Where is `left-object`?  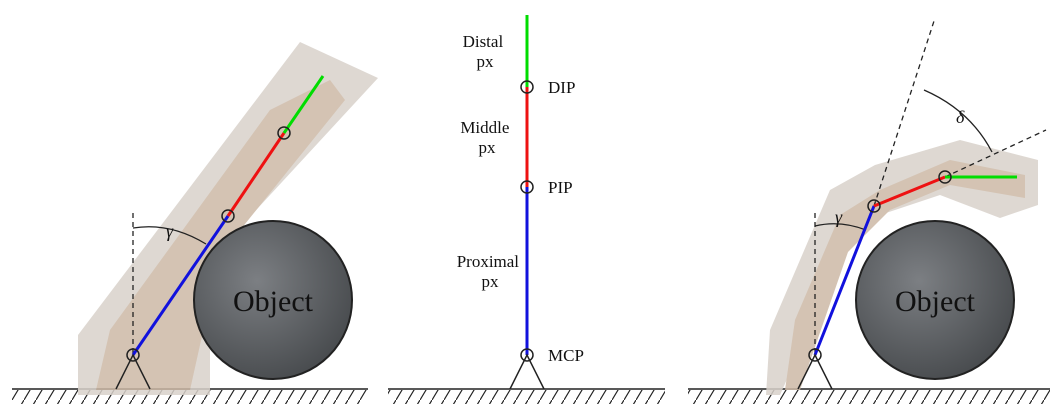 left-object is located at coordinates (273, 300).